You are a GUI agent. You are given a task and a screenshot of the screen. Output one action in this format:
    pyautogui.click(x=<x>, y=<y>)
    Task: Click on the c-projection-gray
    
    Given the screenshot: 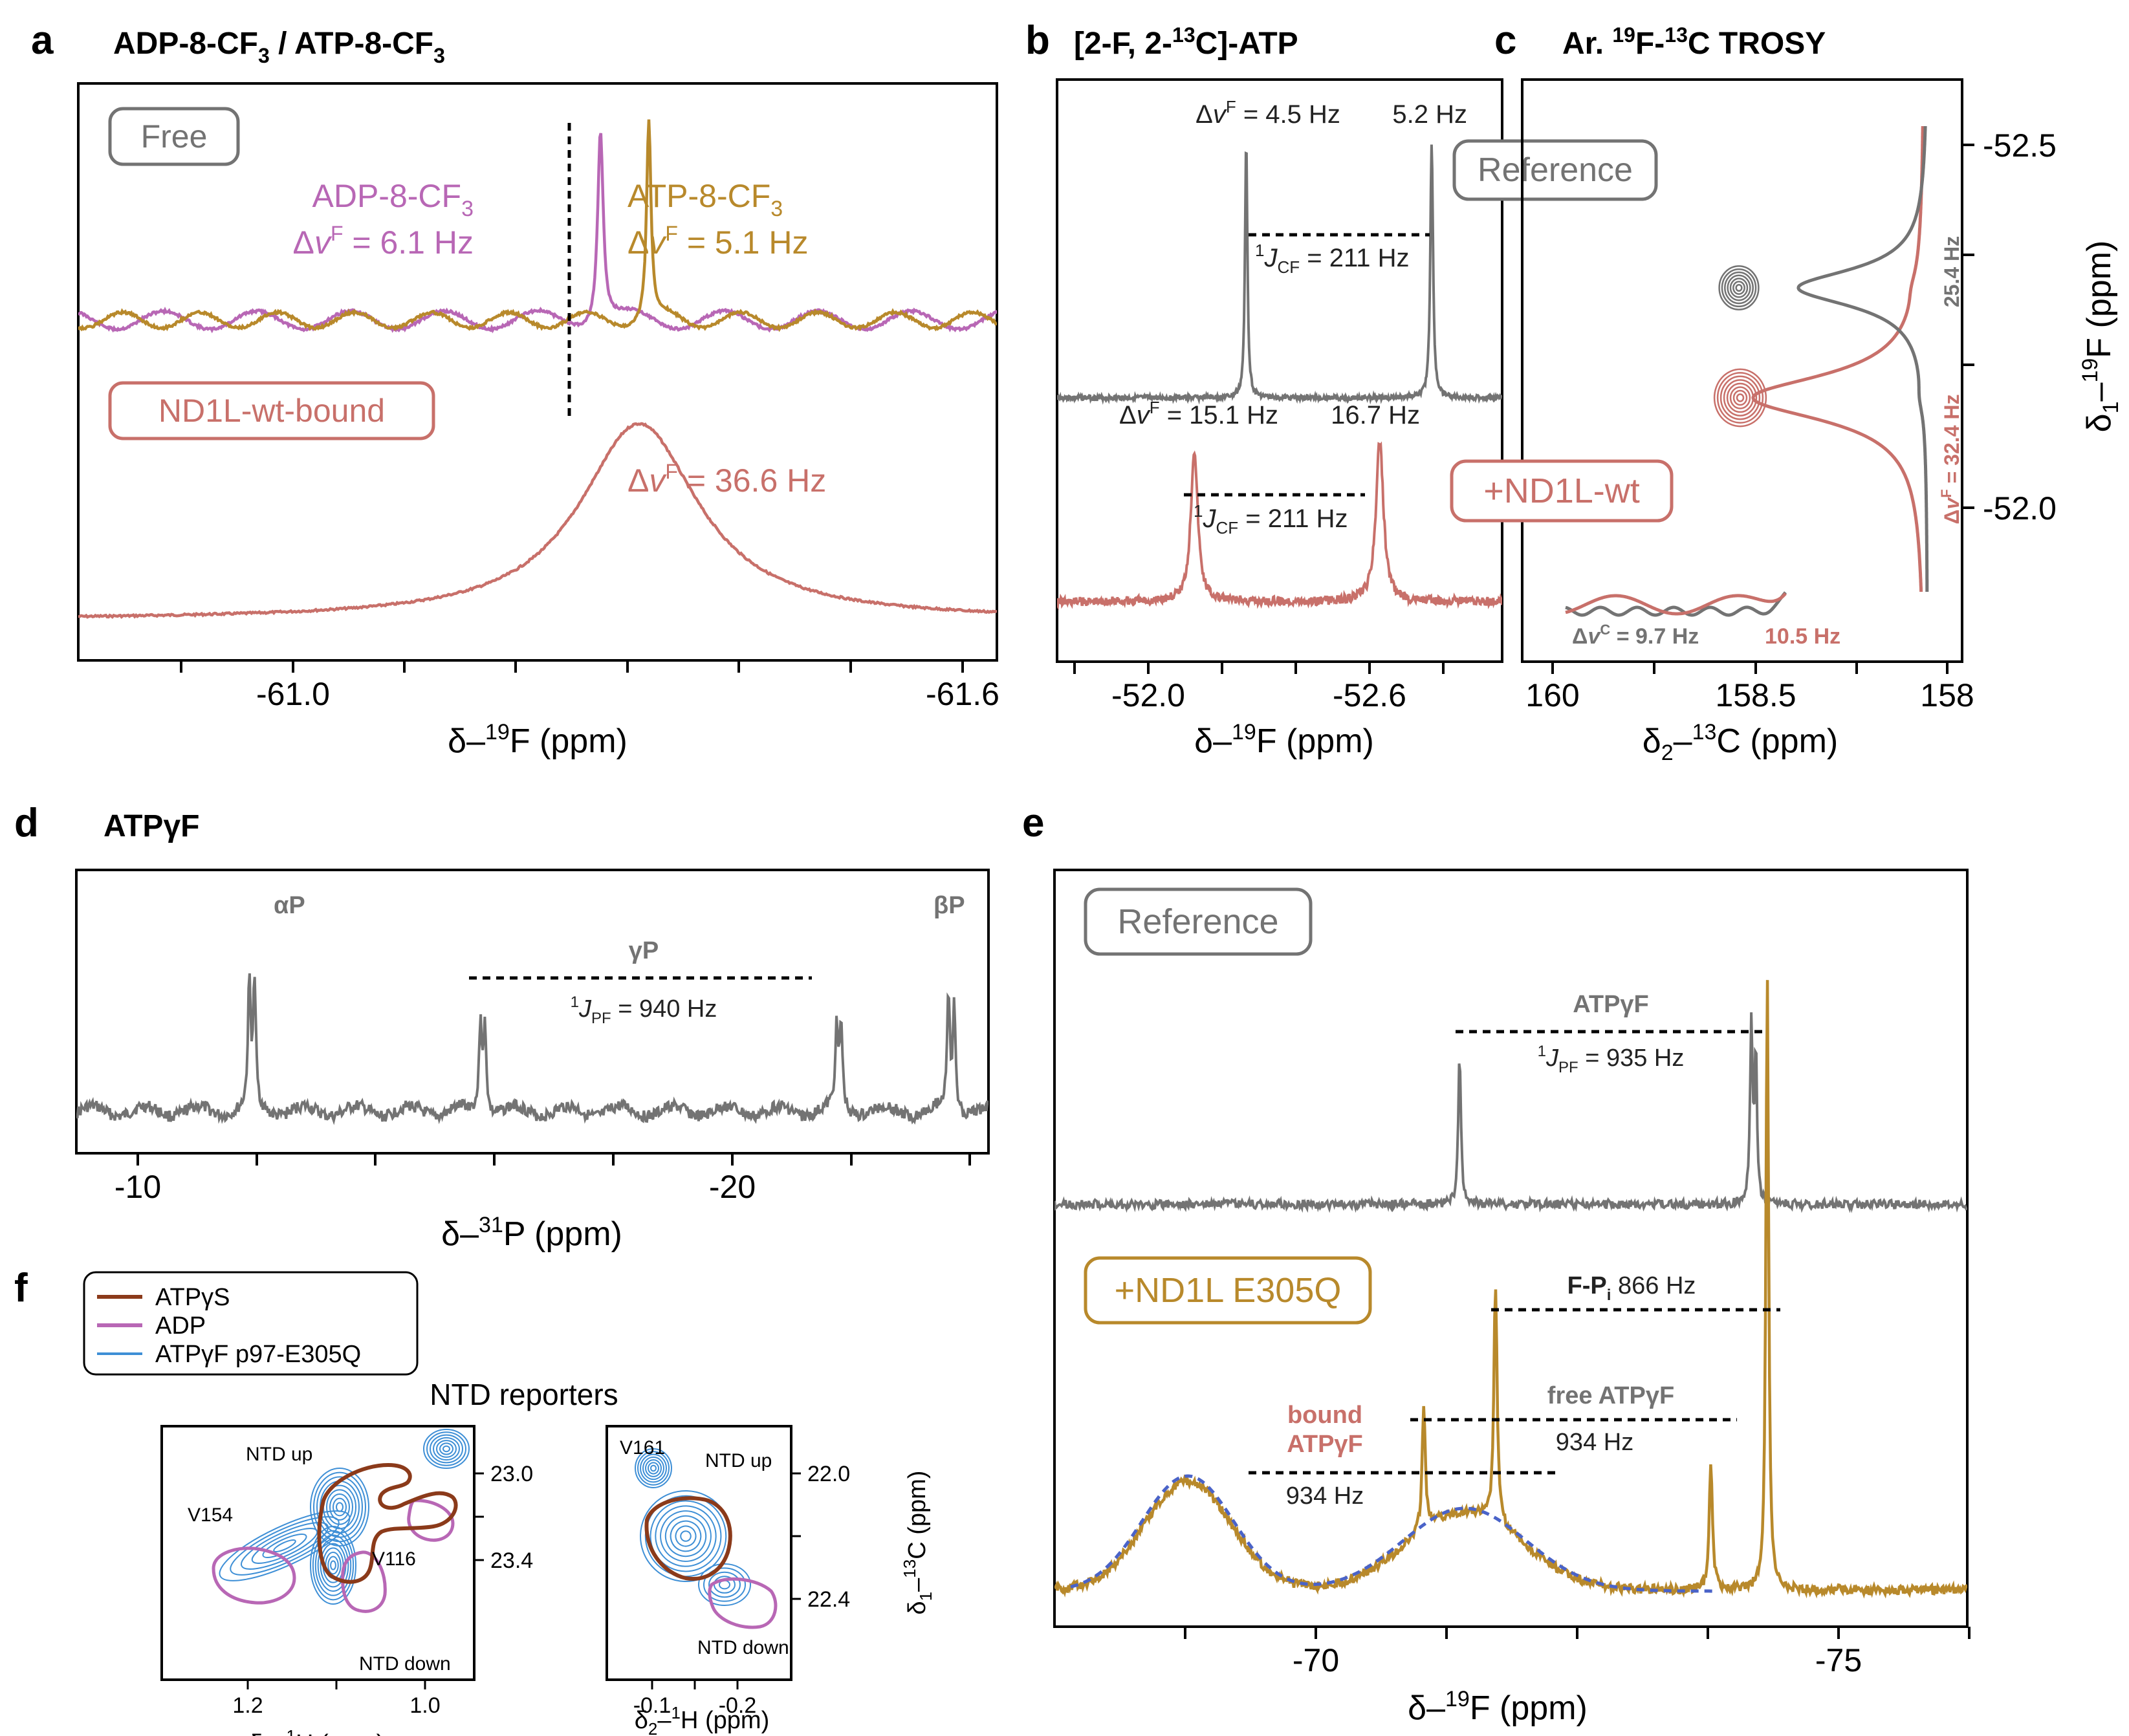 What is the action you would take?
    pyautogui.click(x=1676, y=604)
    